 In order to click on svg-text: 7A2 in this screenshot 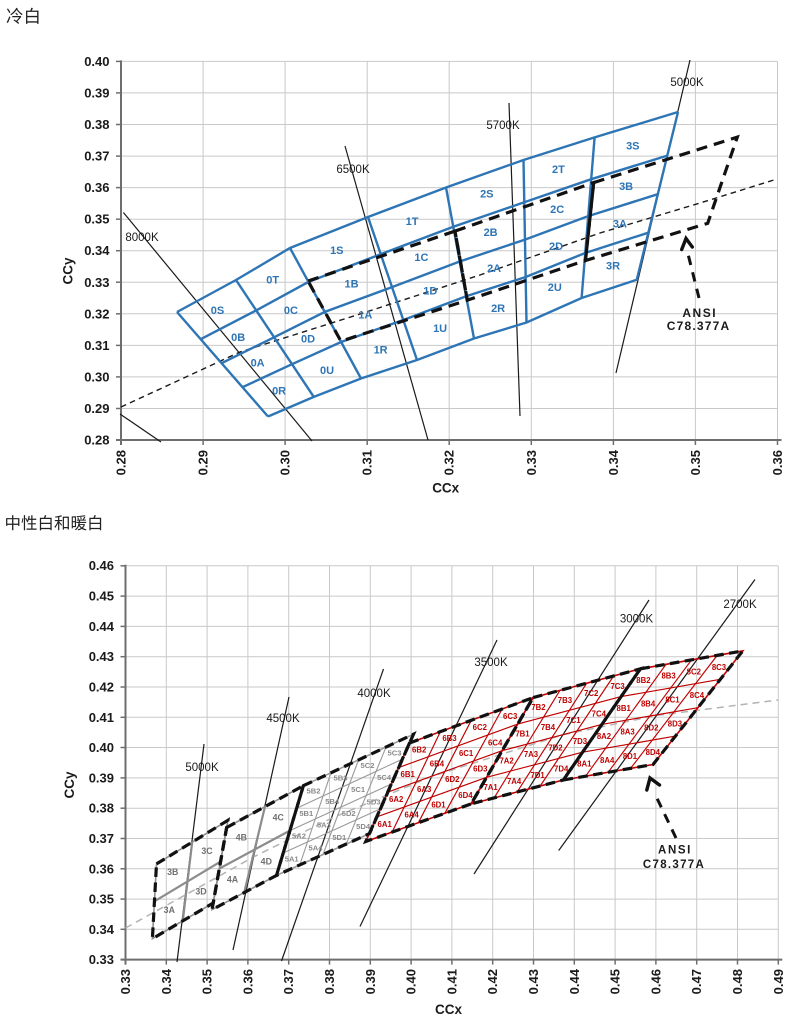, I will do `click(506, 760)`.